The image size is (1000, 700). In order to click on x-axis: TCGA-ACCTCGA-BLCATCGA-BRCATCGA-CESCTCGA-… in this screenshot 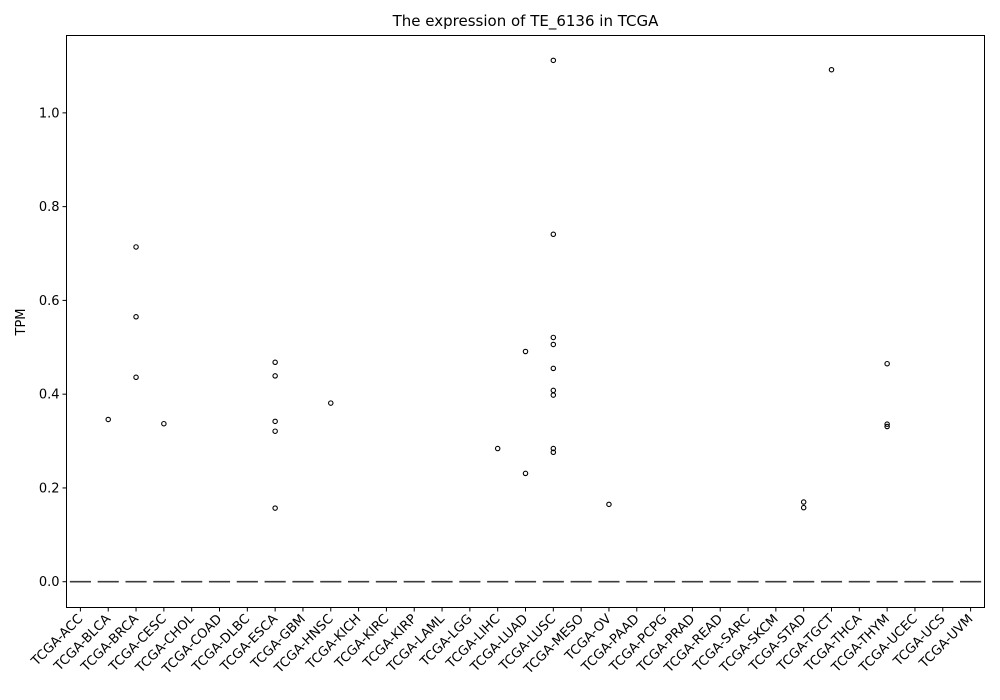, I will do `click(502, 642)`.